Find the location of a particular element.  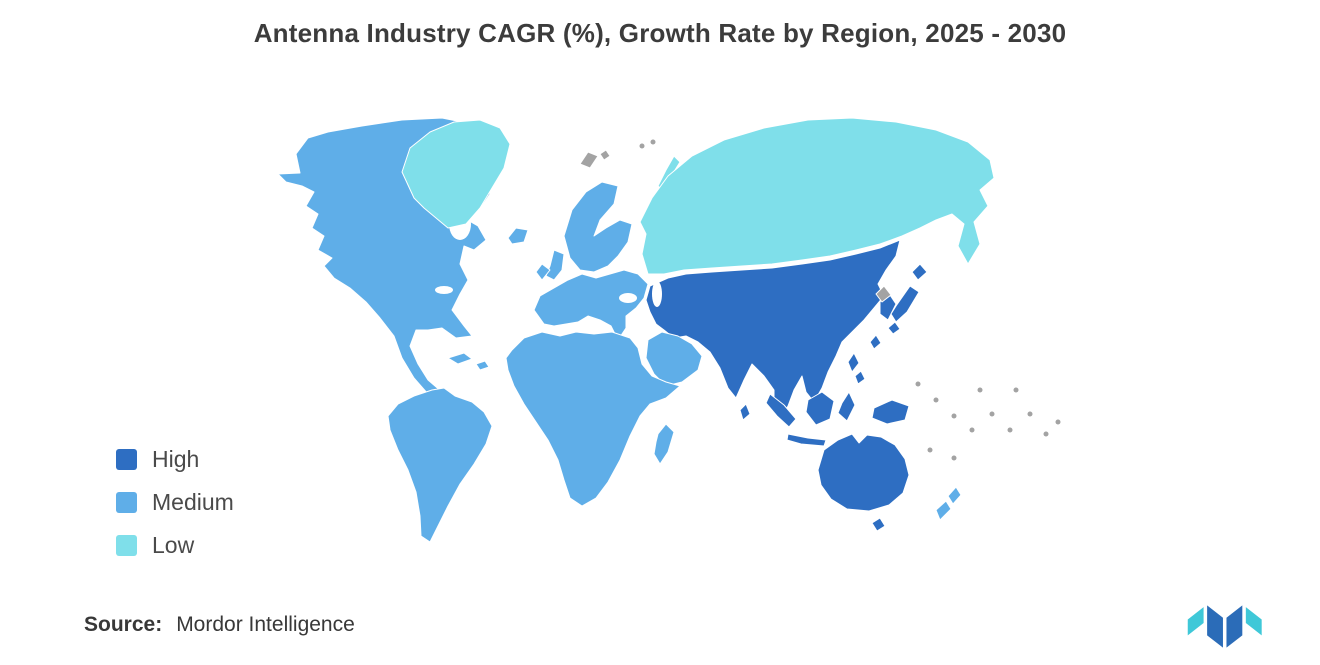

region-scandinavia is located at coordinates (598, 227).